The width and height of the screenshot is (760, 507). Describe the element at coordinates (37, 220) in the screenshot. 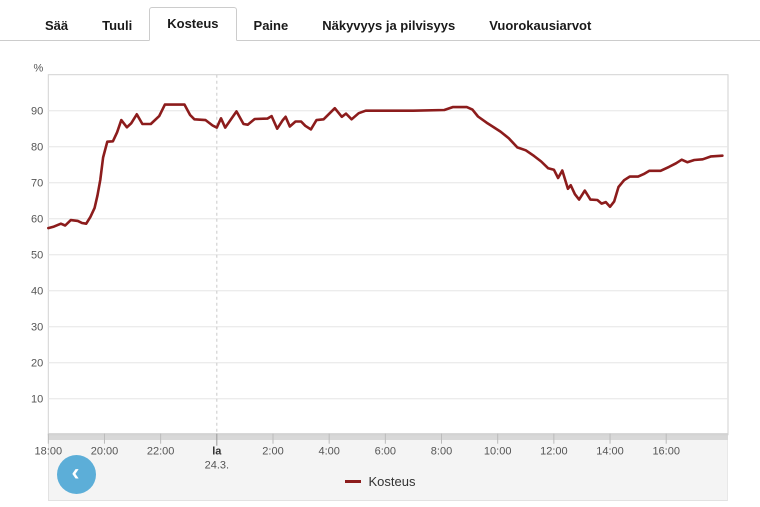

I see `y-tick-label: 60` at that location.